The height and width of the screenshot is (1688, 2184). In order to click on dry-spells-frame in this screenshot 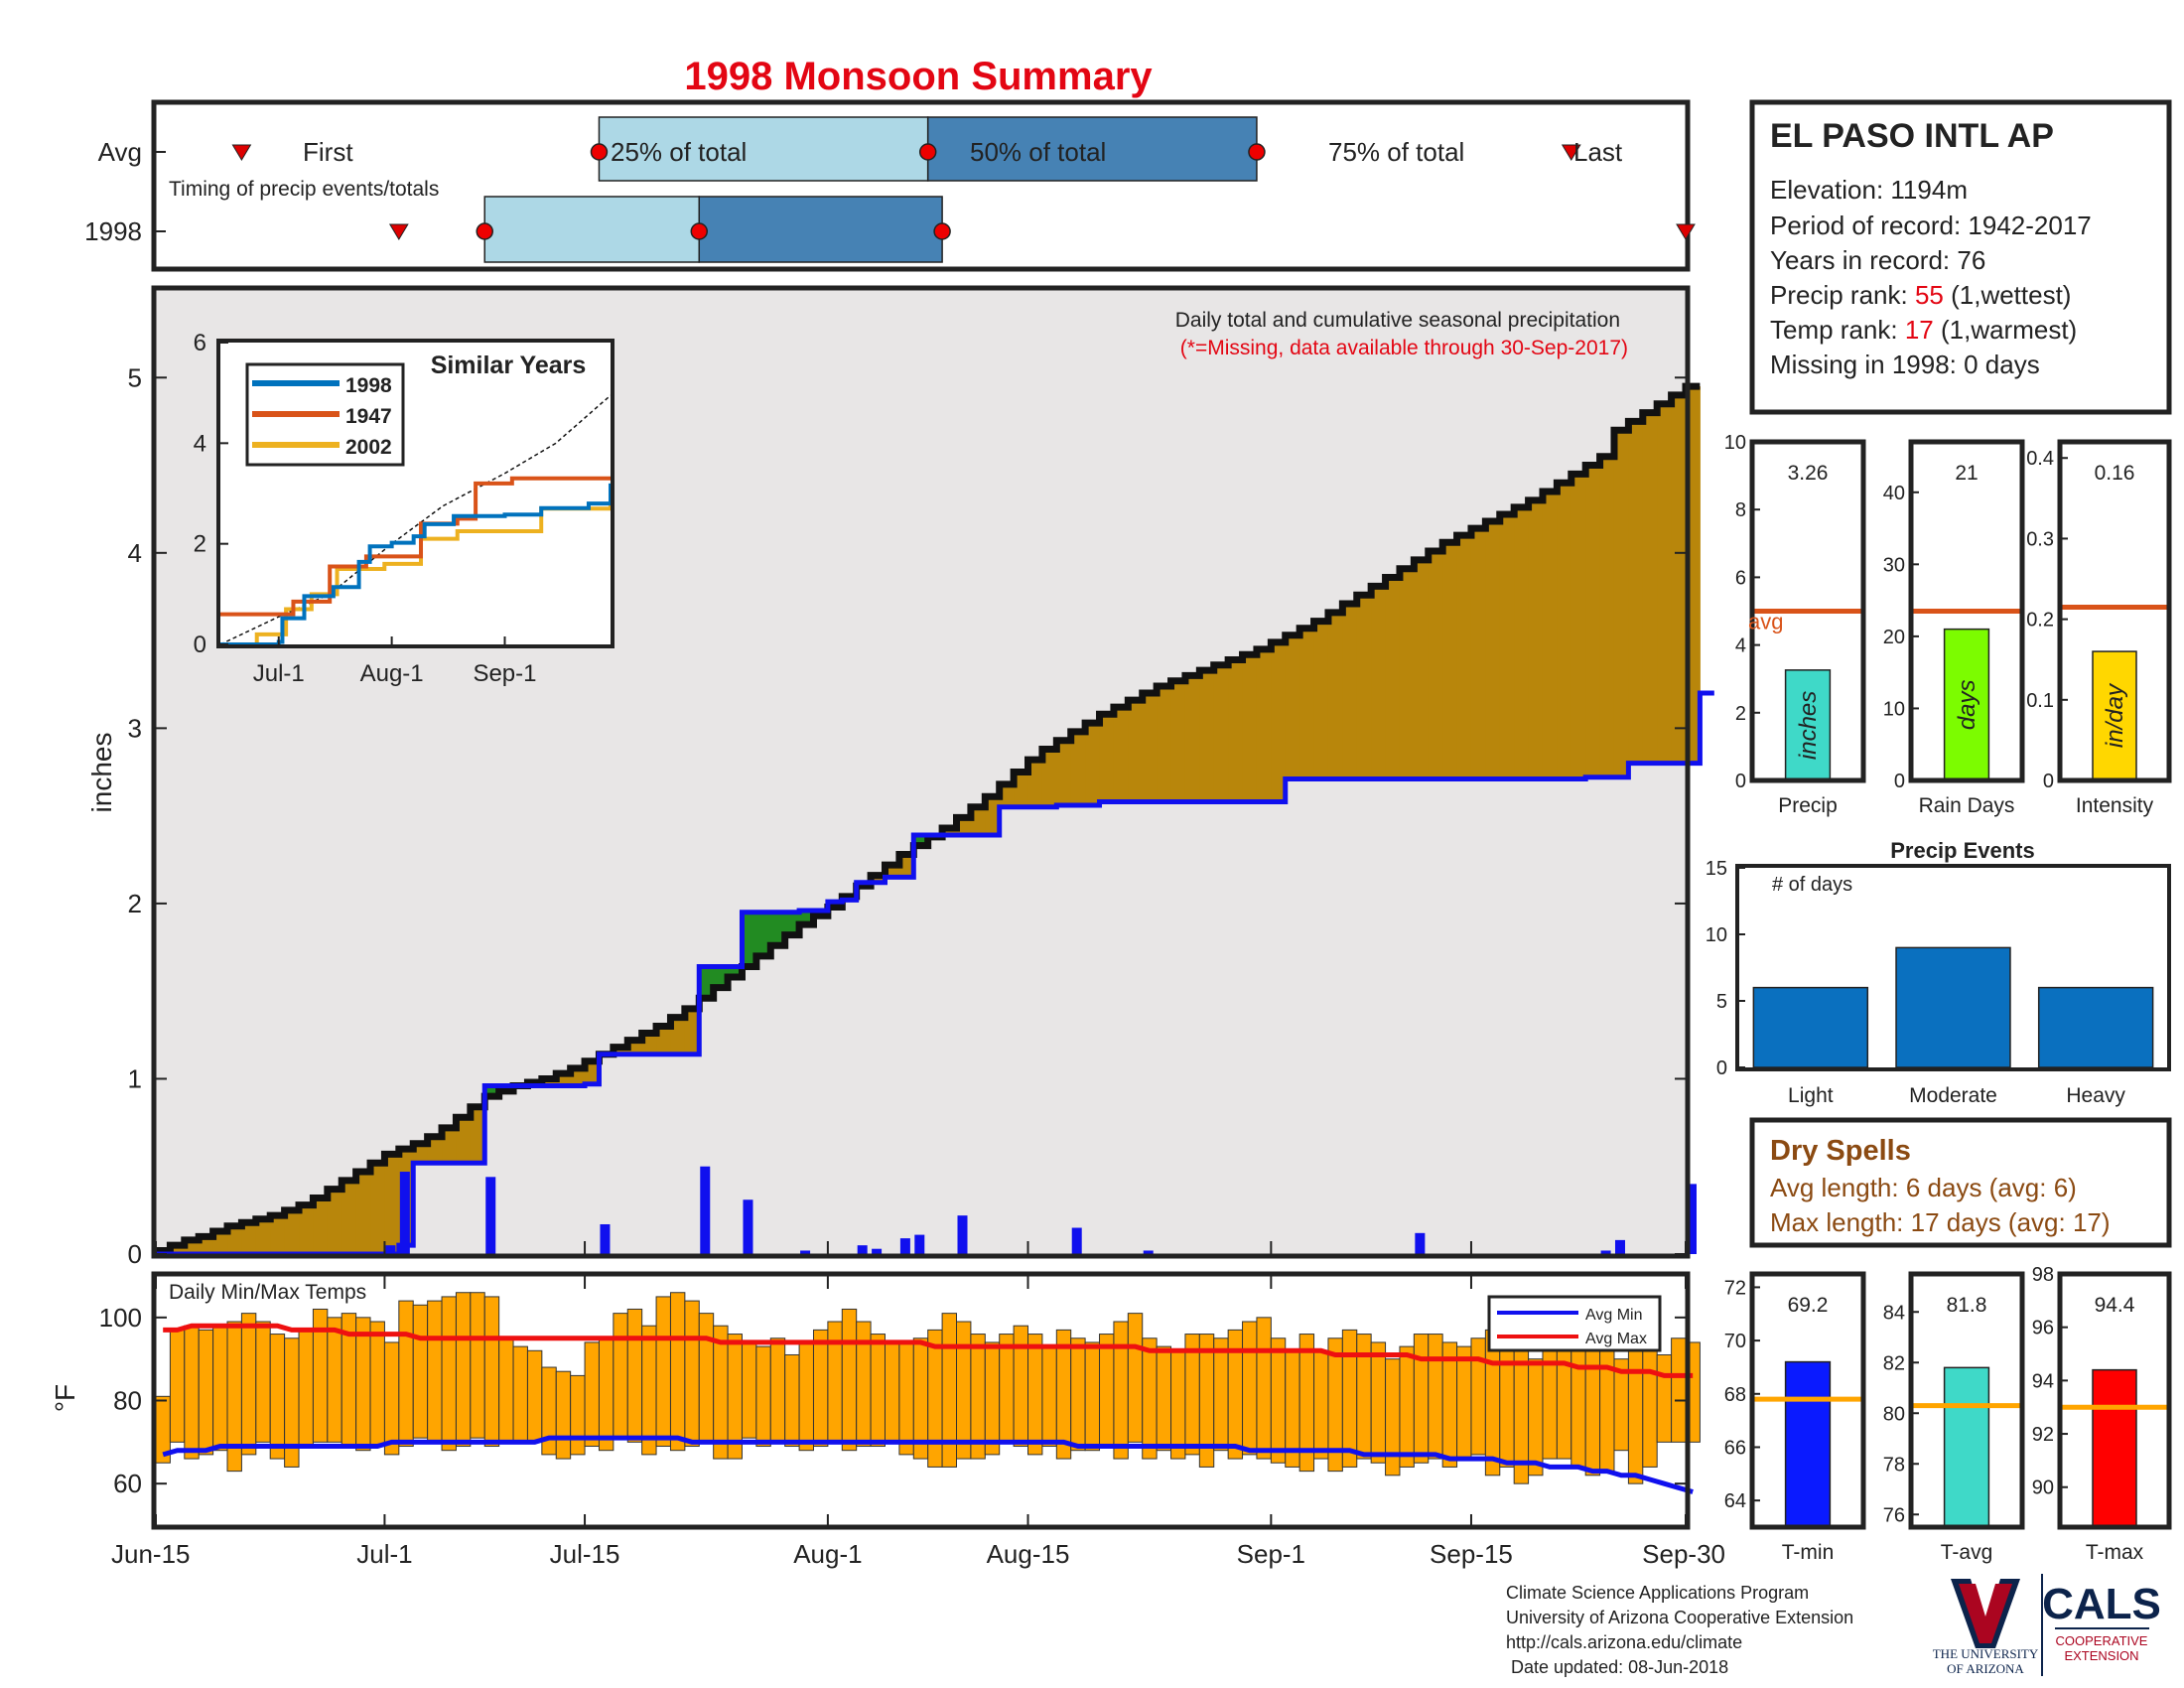, I will do `click(1960, 1182)`.